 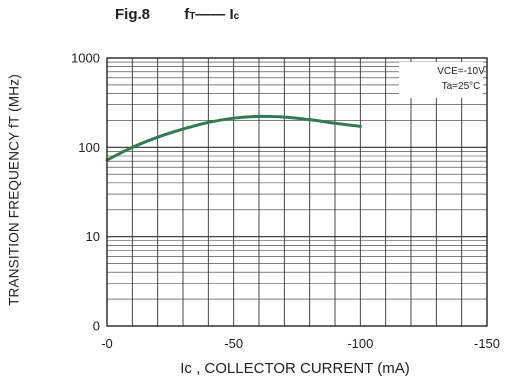 I want to click on chart-title: Fig.8 fT—— Ic, so click(x=177, y=14).